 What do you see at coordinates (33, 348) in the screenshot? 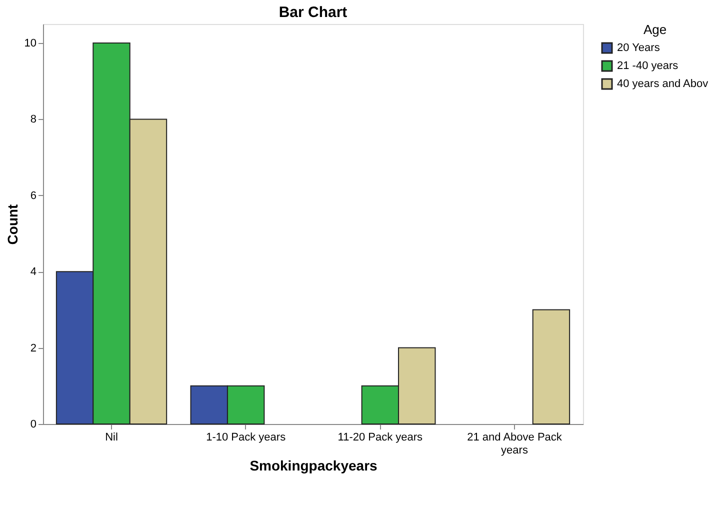
I see `y-tick-label: 2` at bounding box center [33, 348].